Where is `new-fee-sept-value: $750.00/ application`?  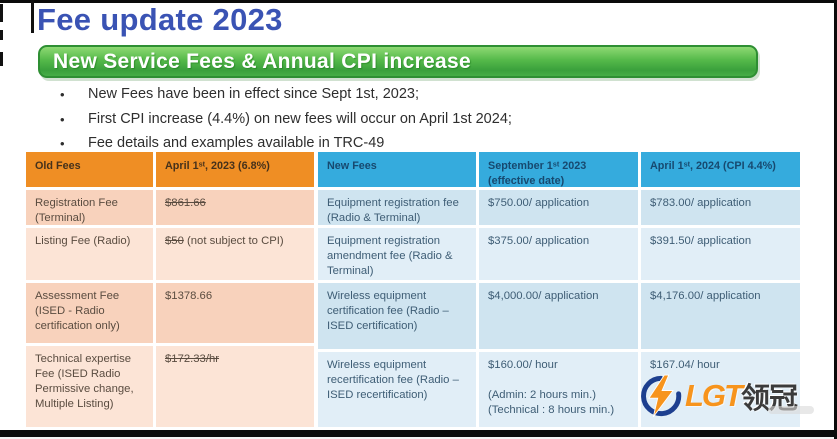 new-fee-sept-value: $750.00/ application is located at coordinates (558, 207).